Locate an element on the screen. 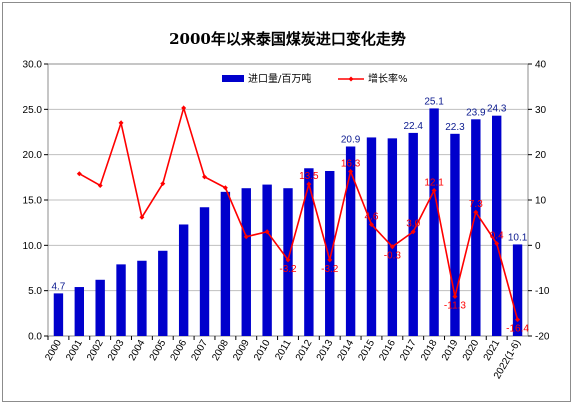 This screenshot has height=406, width=575. x-tick-label: 2016 is located at coordinates (387, 350).